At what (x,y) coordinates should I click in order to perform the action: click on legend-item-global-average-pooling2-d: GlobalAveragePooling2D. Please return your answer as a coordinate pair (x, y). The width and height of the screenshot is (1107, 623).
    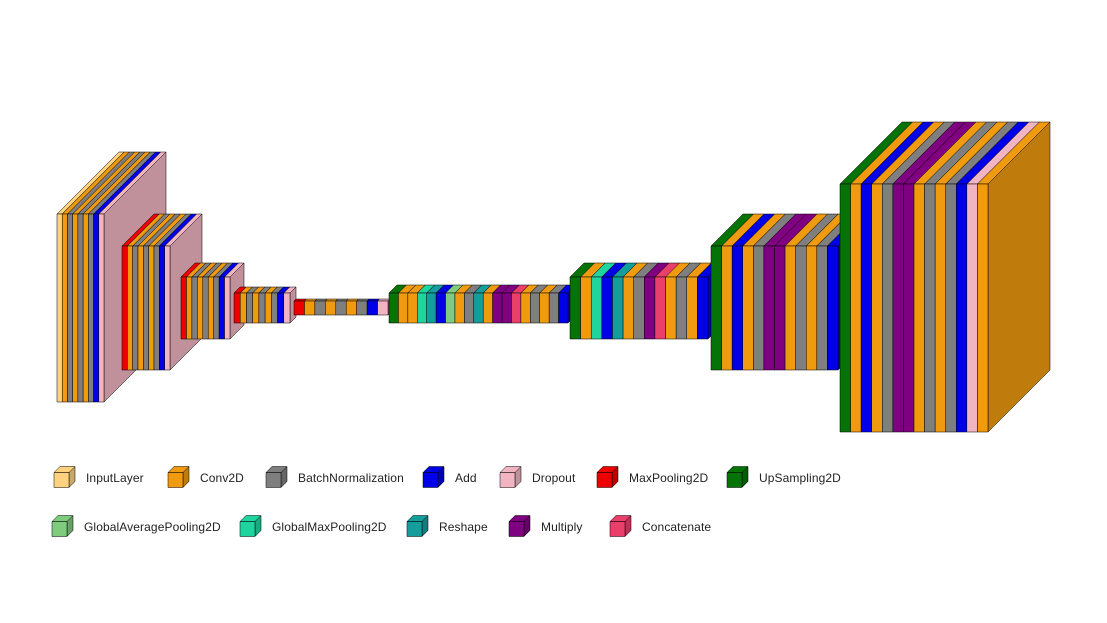
    Looking at the image, I should click on (135, 527).